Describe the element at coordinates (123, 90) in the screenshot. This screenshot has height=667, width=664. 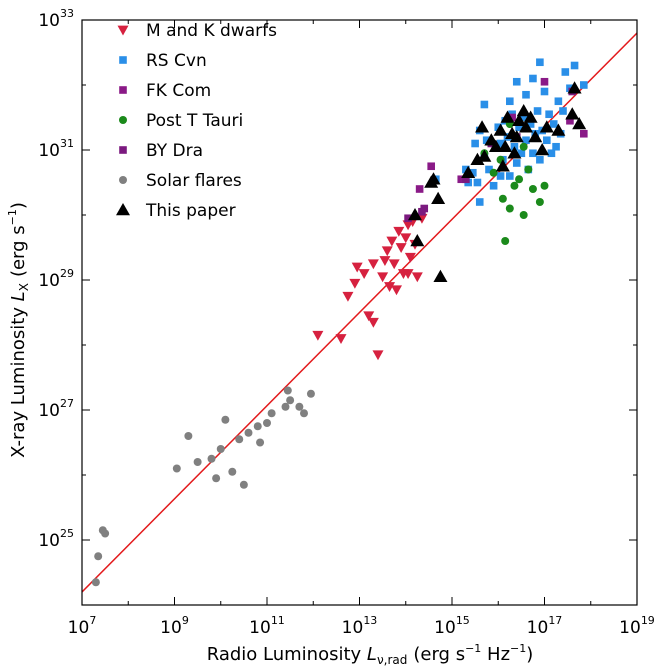
I see `legend-marker-fk-com` at that location.